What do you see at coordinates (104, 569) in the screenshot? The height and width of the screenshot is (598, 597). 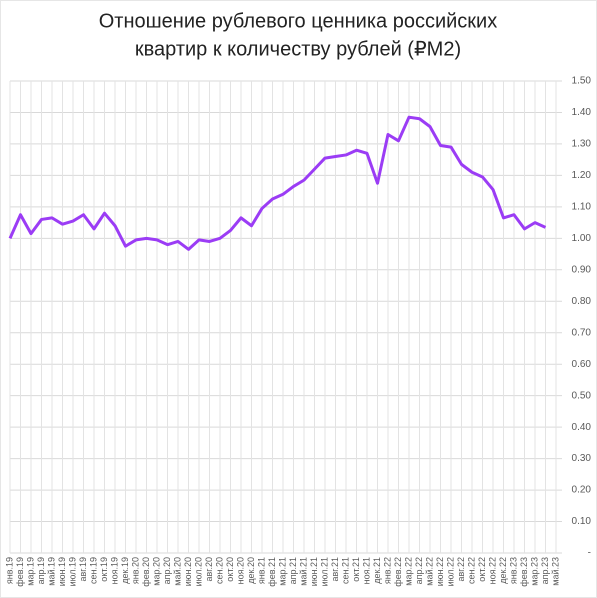 I see `x-tick-label: окт.19` at bounding box center [104, 569].